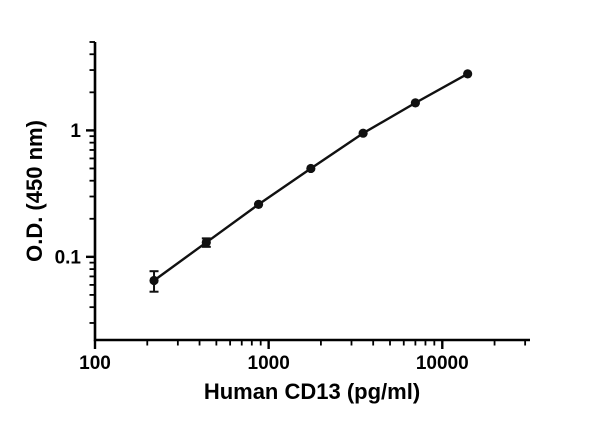 The image size is (600, 421). I want to click on x-tick-label: 10000, so click(442, 363).